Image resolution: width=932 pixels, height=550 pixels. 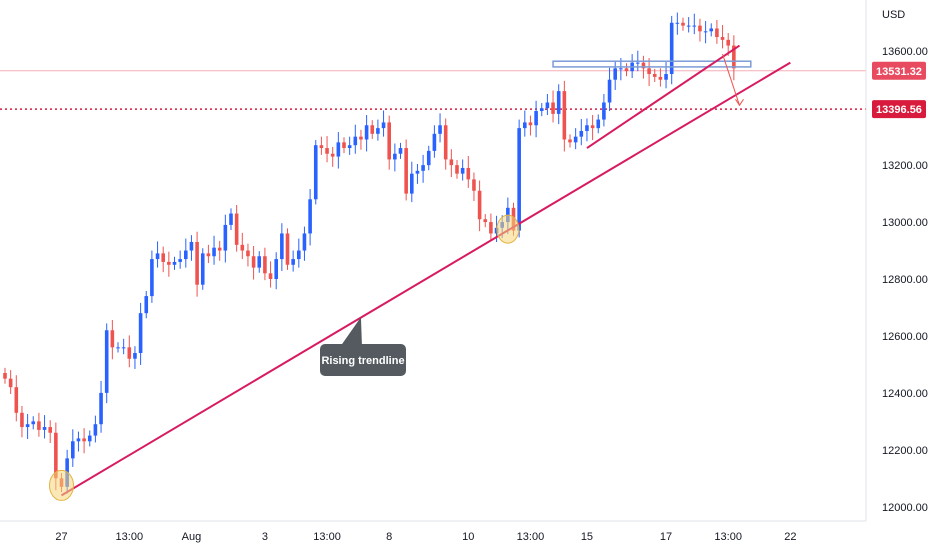 What do you see at coordinates (899, 110) in the screenshot?
I see `price-tag-label: 13396.56` at bounding box center [899, 110].